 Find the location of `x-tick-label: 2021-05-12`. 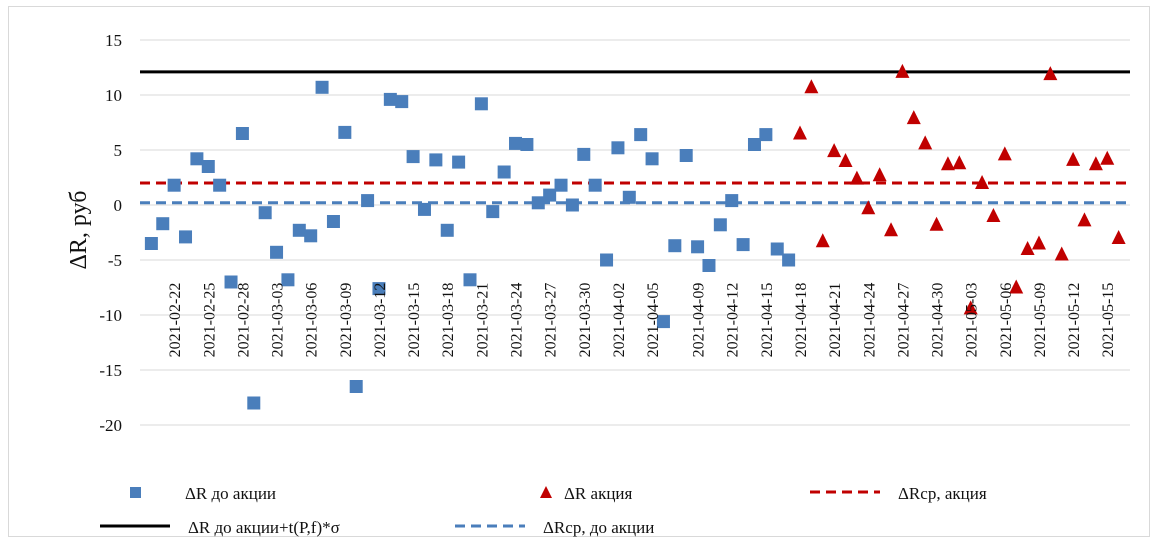

x-tick-label: 2021-05-12 is located at coordinates (1074, 320).